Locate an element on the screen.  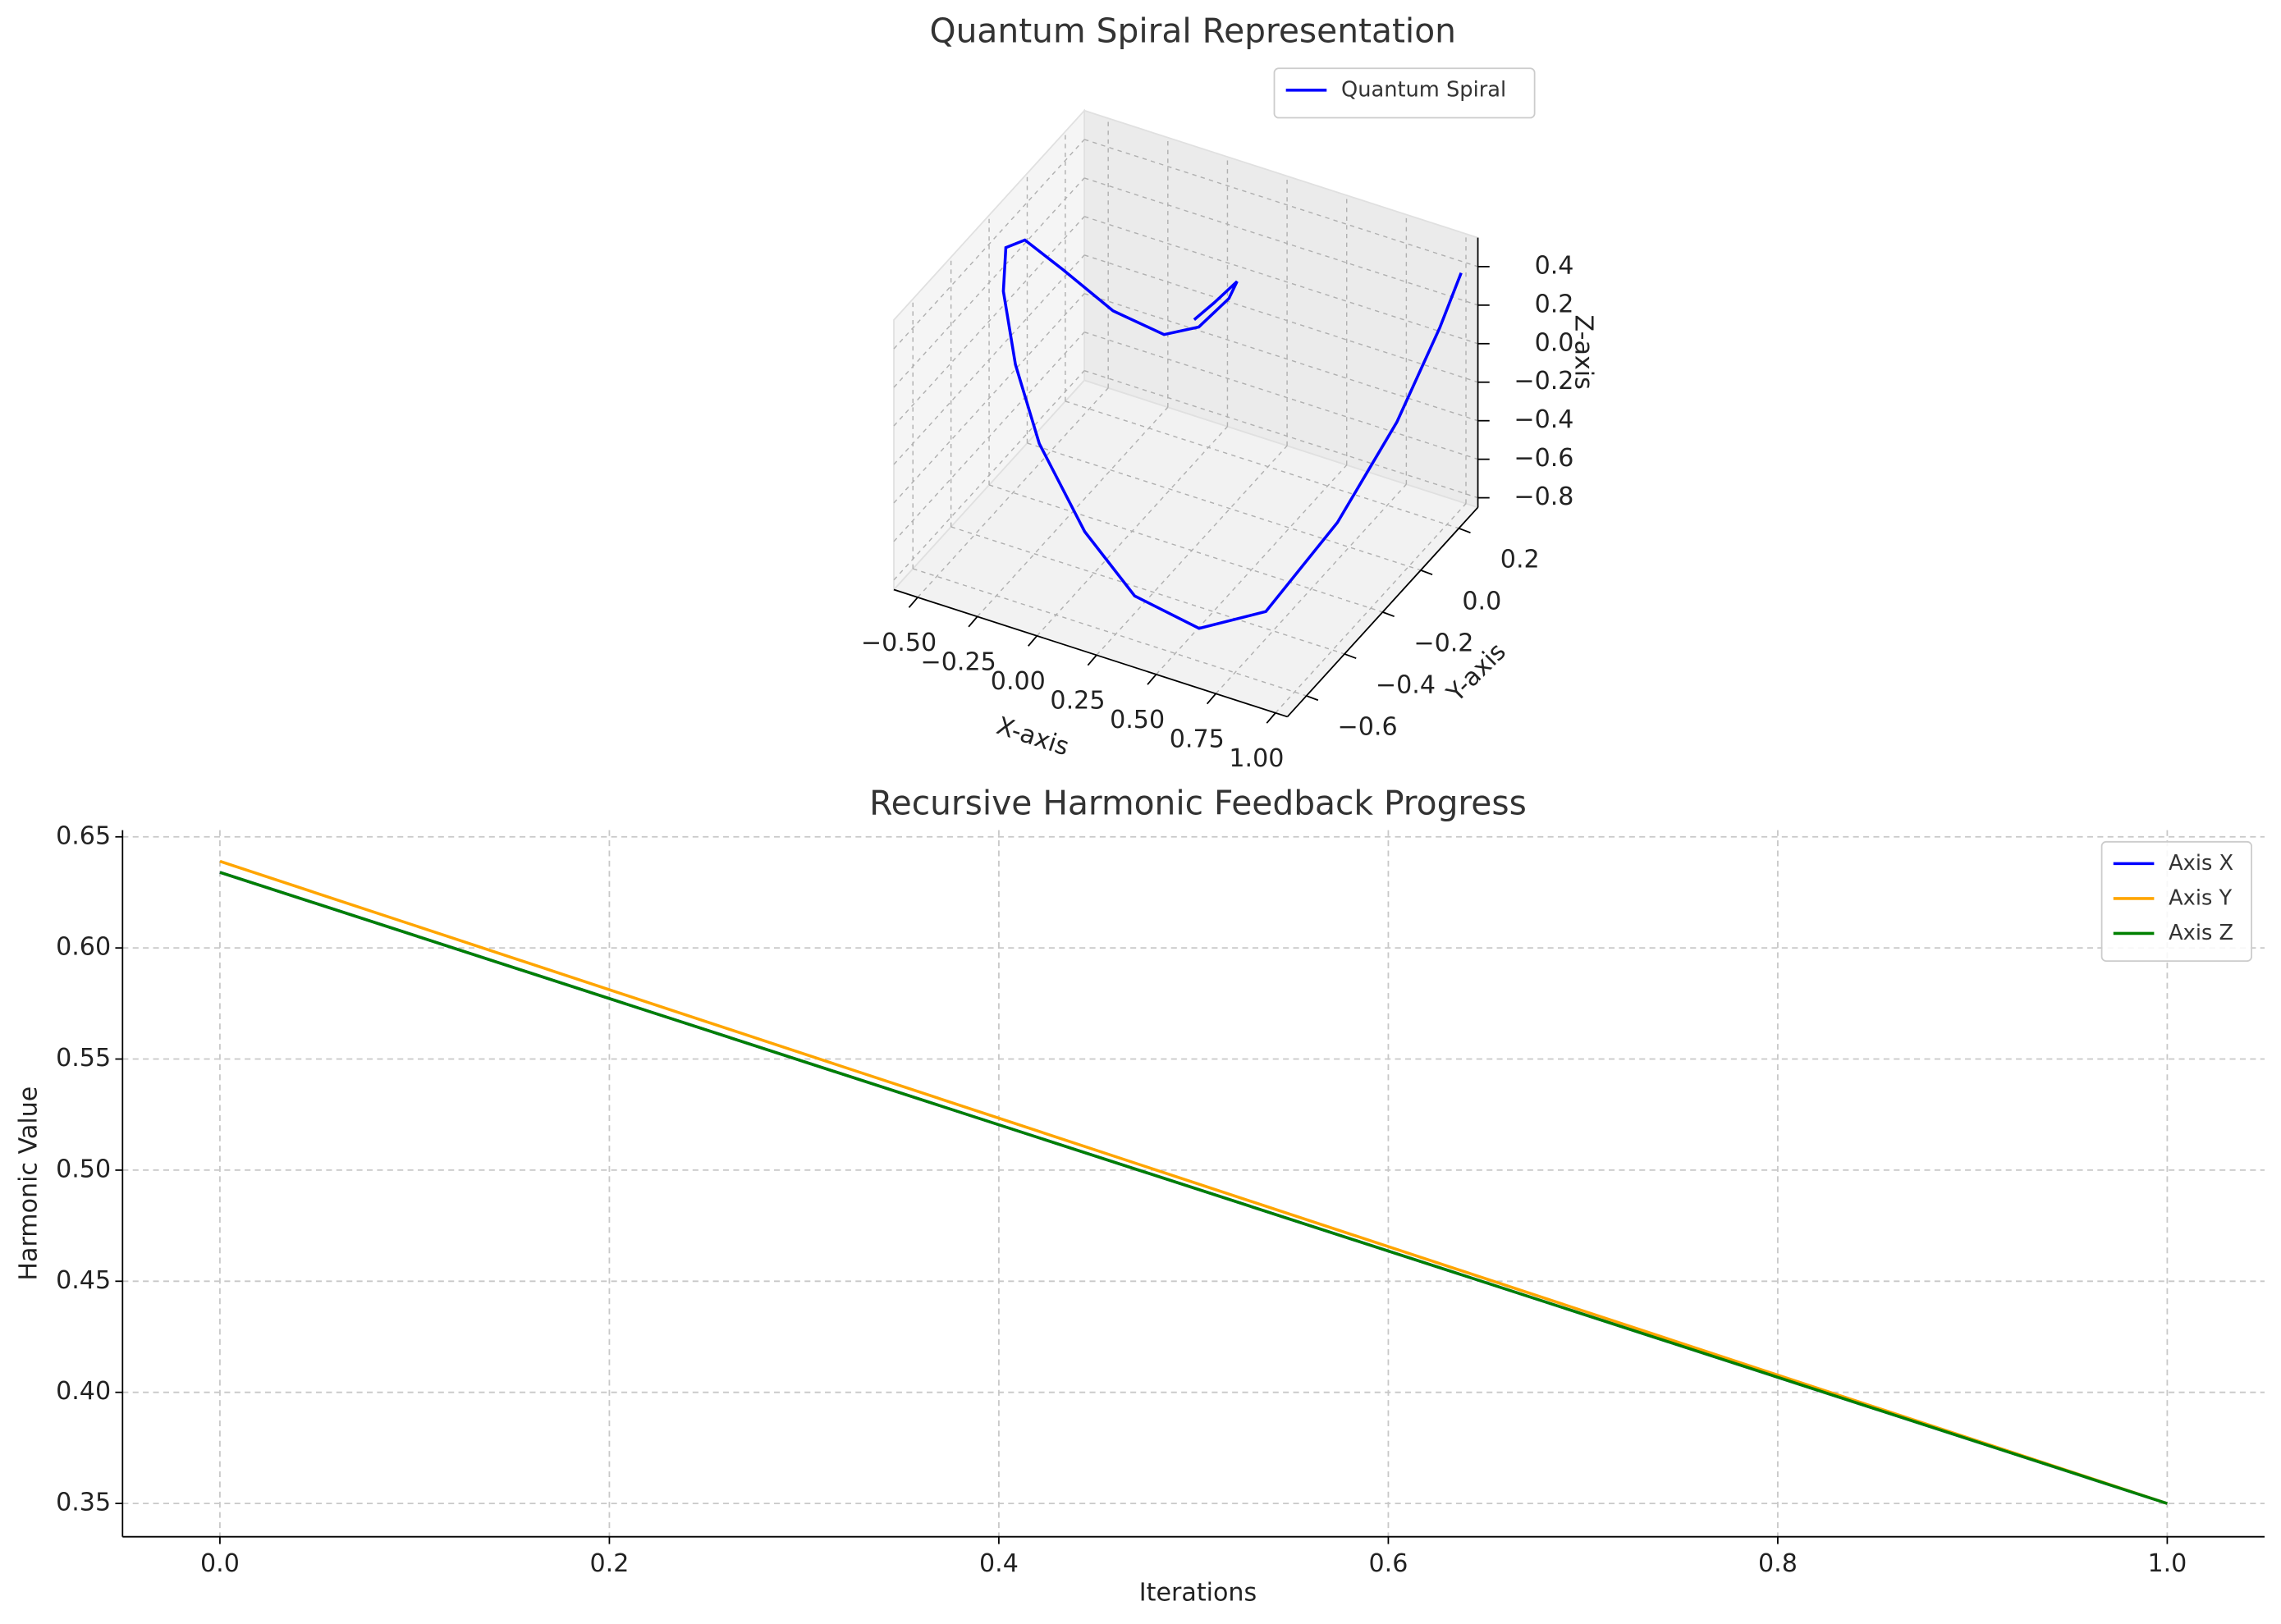
x-tick-label: 0.25 is located at coordinates (1077, 701).